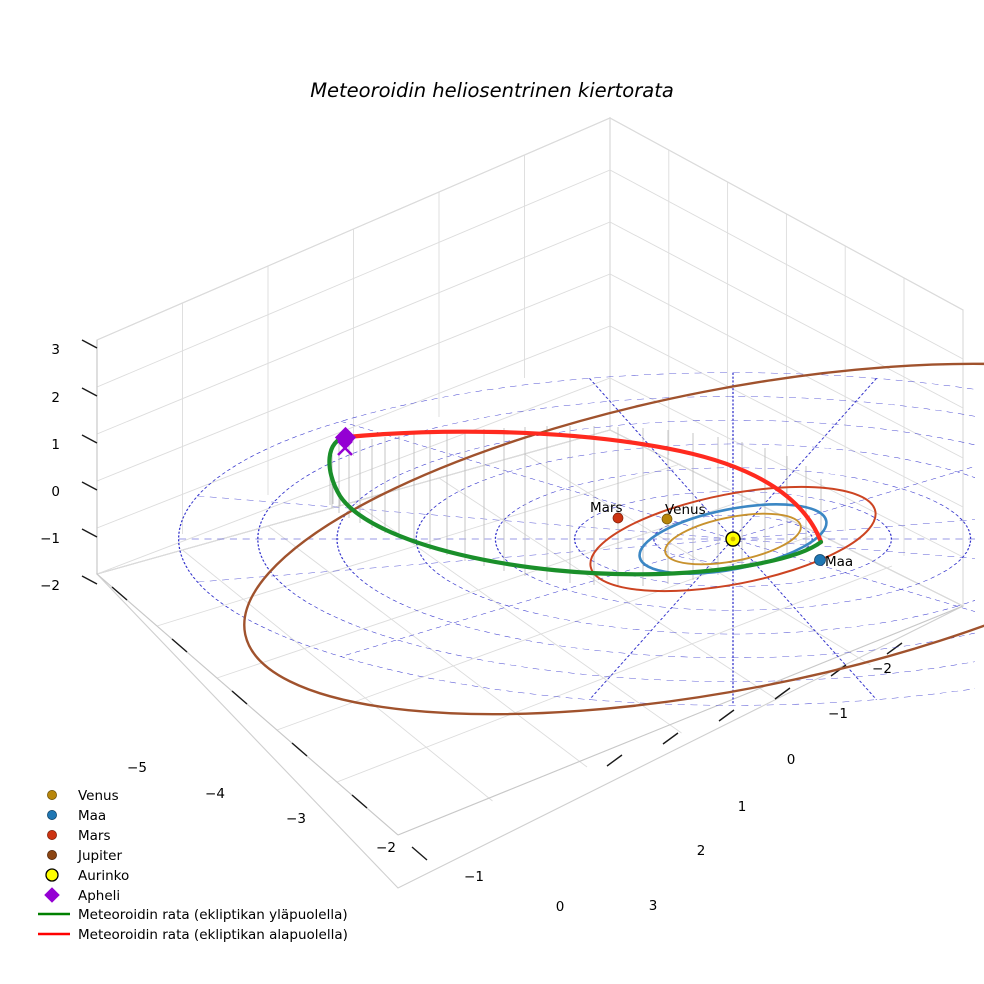  Describe the element at coordinates (99, 856) in the screenshot. I see `legend-label-jupiter: Jupiter` at that location.